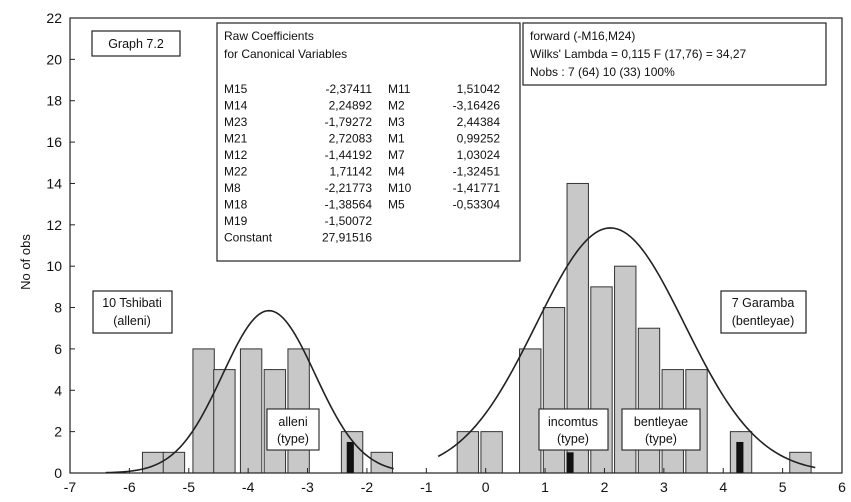 The width and height of the screenshot is (851, 502). I want to click on y-tick-label: 18, so click(54, 101).